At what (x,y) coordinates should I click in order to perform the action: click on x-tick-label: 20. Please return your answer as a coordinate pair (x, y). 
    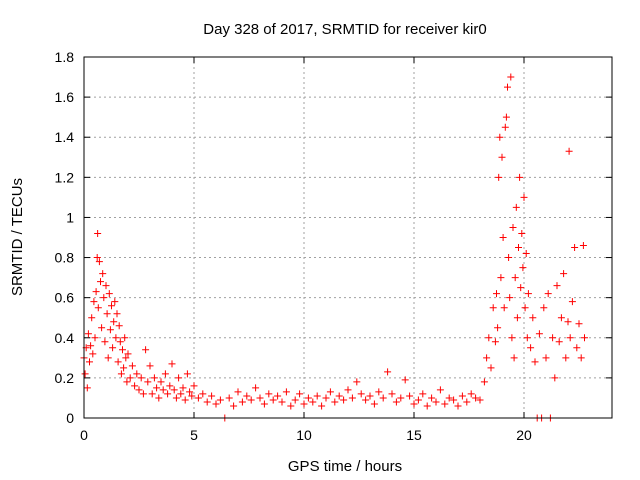
    Looking at the image, I should click on (524, 435).